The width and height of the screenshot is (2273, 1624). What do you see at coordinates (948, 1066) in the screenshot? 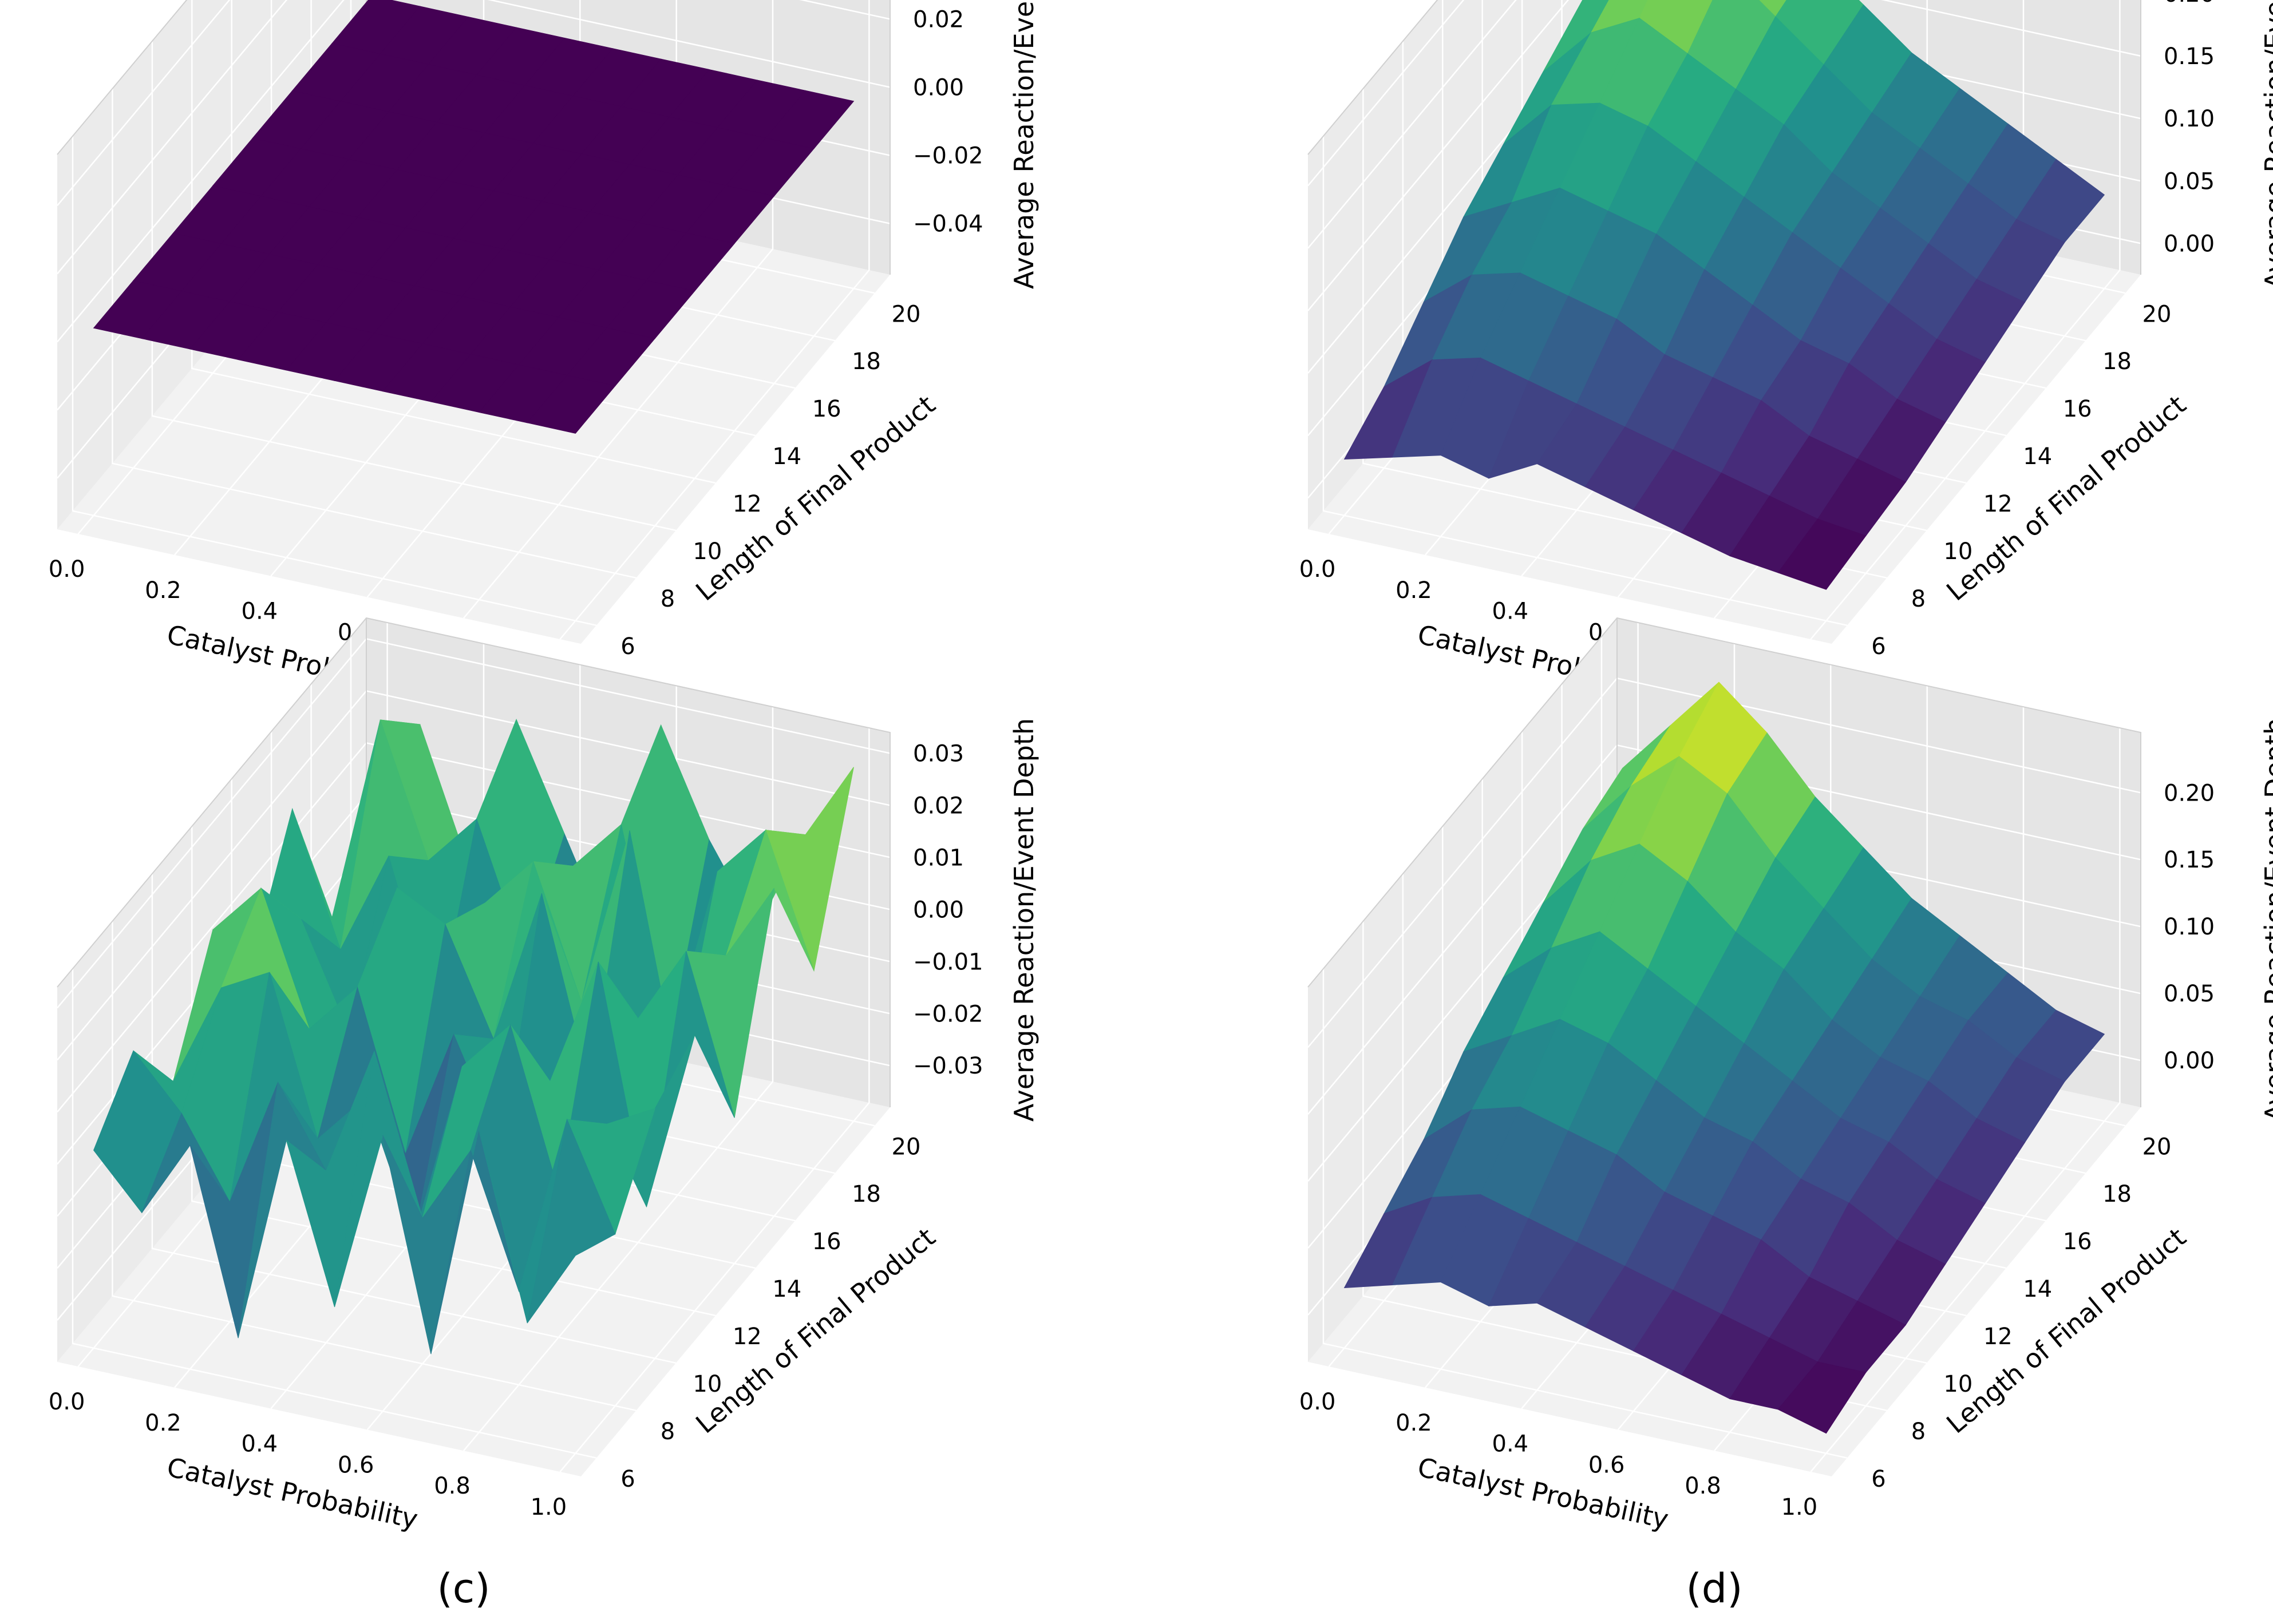
I see `z-tick-label: −0.03` at bounding box center [948, 1066].